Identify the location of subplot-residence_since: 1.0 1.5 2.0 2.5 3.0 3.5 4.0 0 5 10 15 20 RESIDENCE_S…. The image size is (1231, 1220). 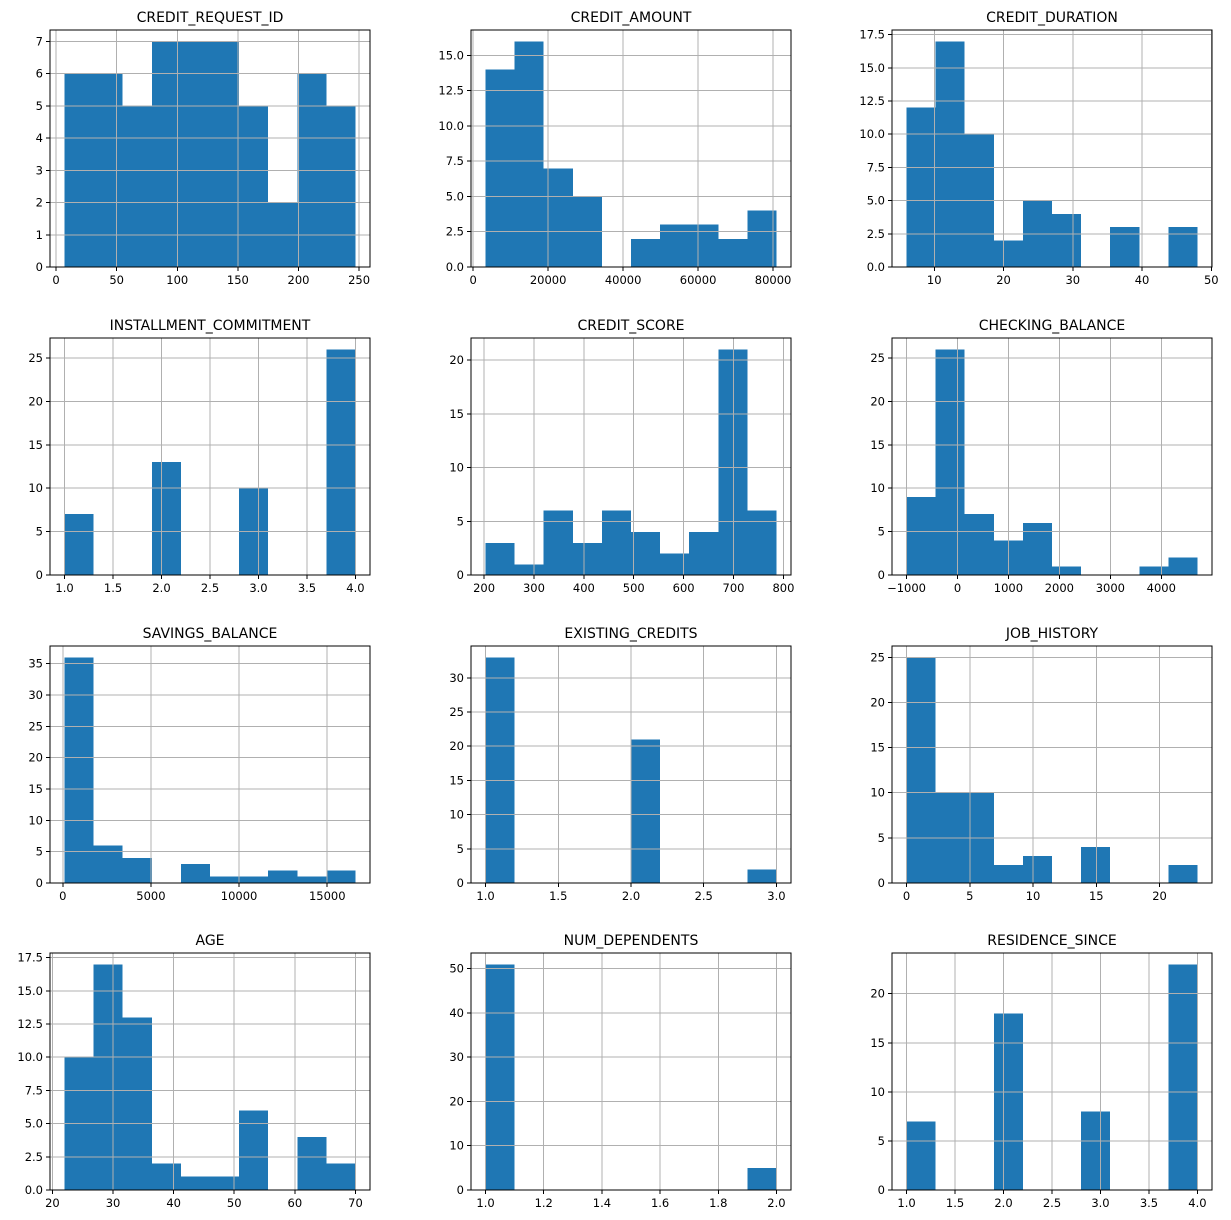
(1041, 1071).